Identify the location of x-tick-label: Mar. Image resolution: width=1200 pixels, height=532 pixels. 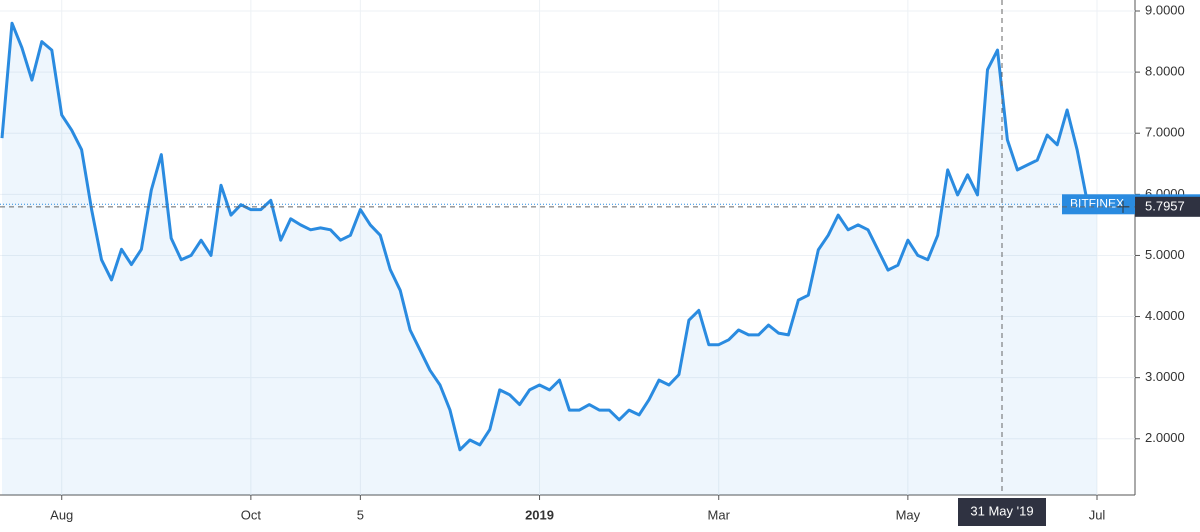
(719, 514).